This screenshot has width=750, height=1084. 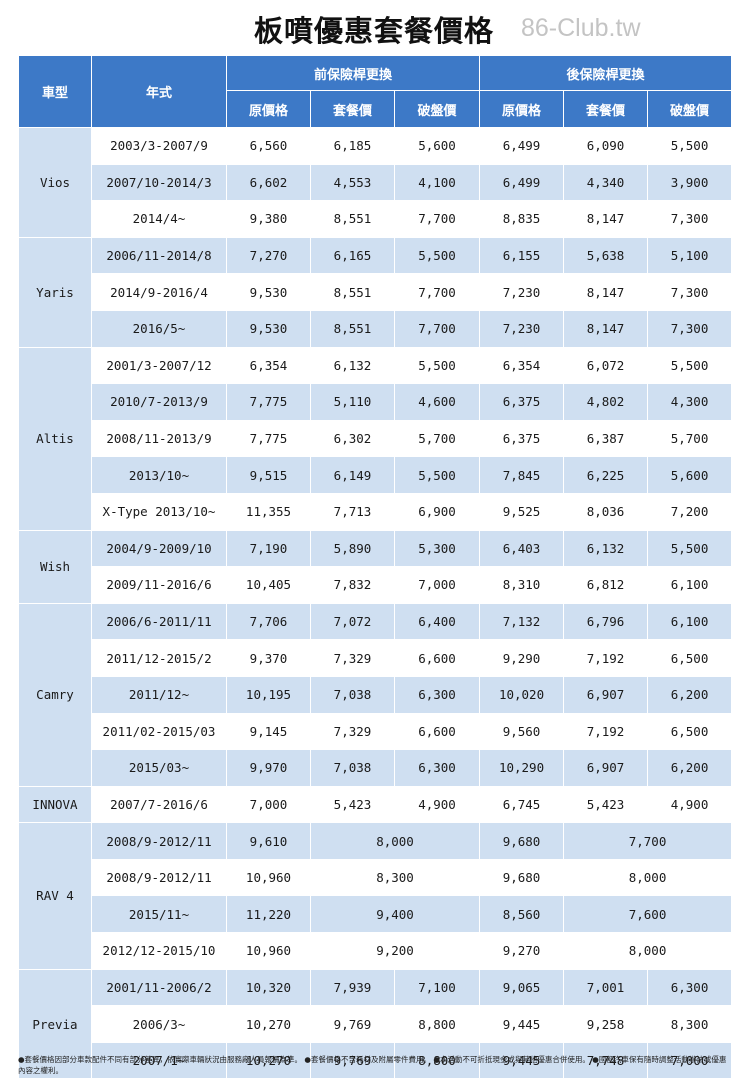 What do you see at coordinates (522, 658) in the screenshot?
I see `rear-price-cell: 9,290` at bounding box center [522, 658].